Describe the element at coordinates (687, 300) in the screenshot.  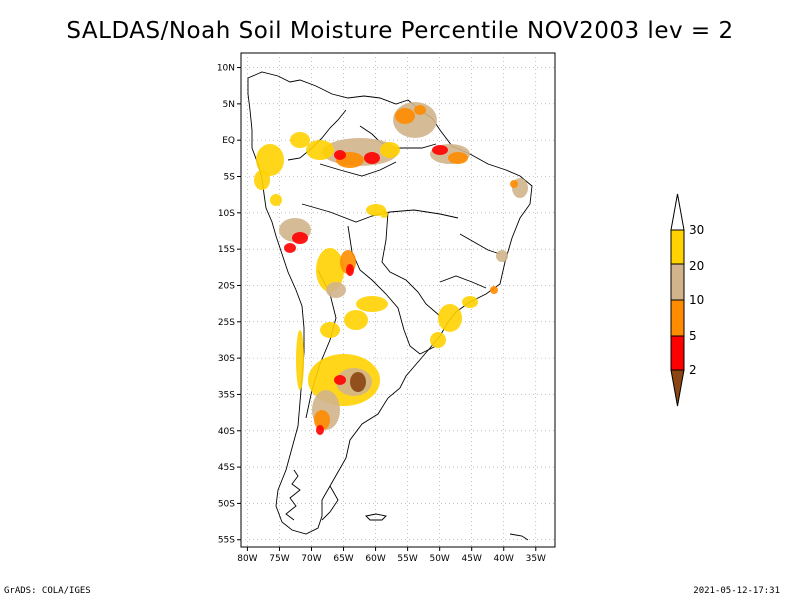
I see `color-bar-legend: 30 20 10 5 2` at that location.